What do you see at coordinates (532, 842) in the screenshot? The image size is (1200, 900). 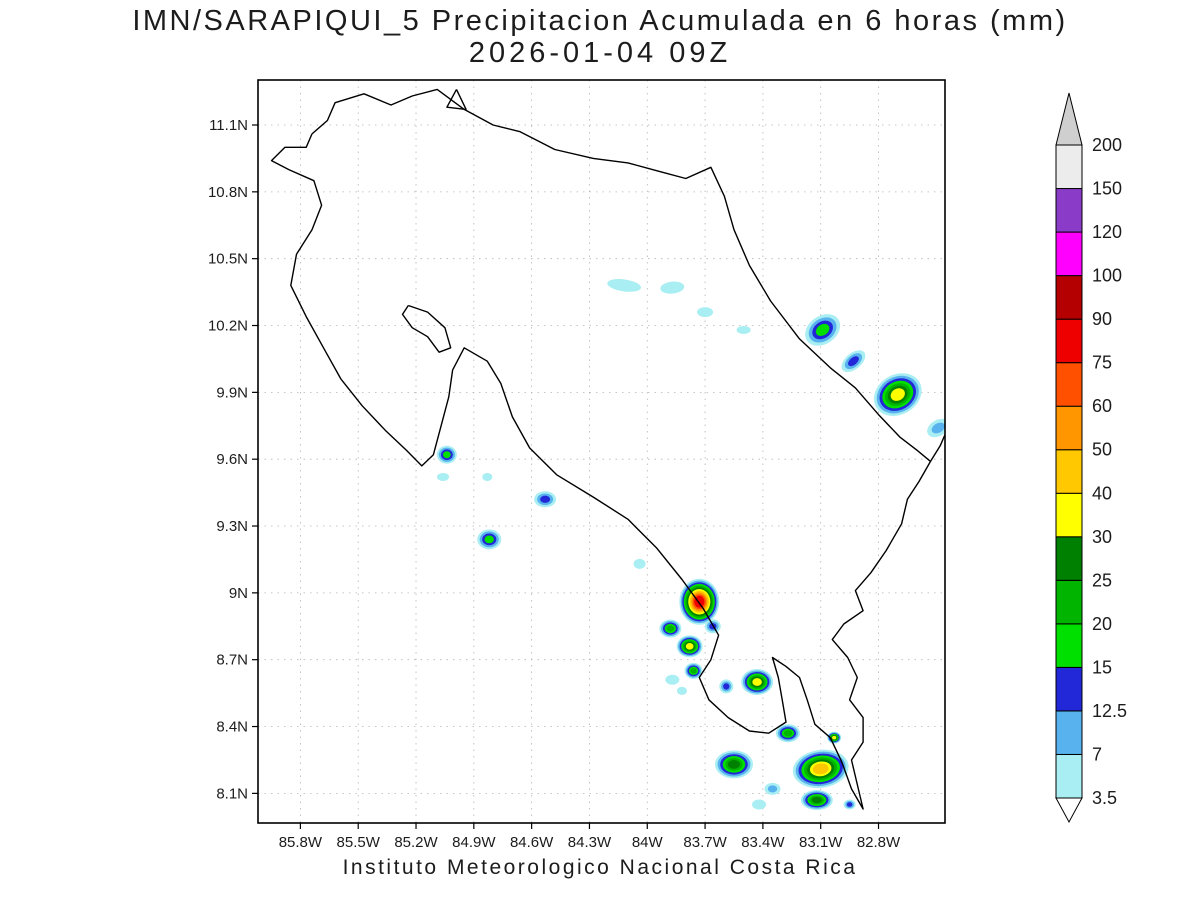 I see `lon-tick-label: 84.6W` at bounding box center [532, 842].